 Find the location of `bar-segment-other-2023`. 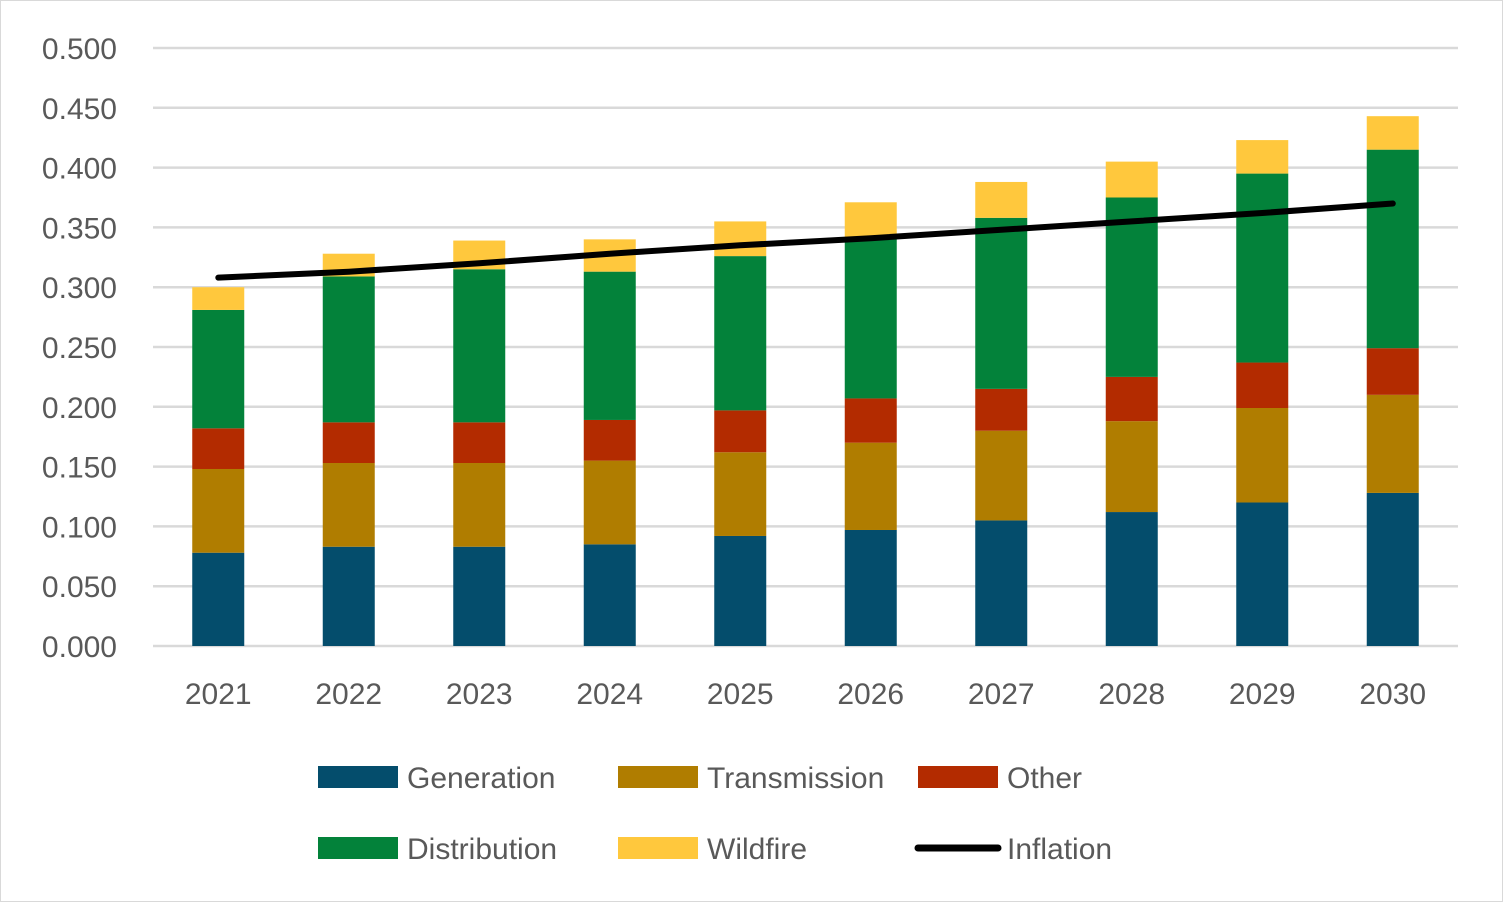

bar-segment-other-2023 is located at coordinates (479, 443).